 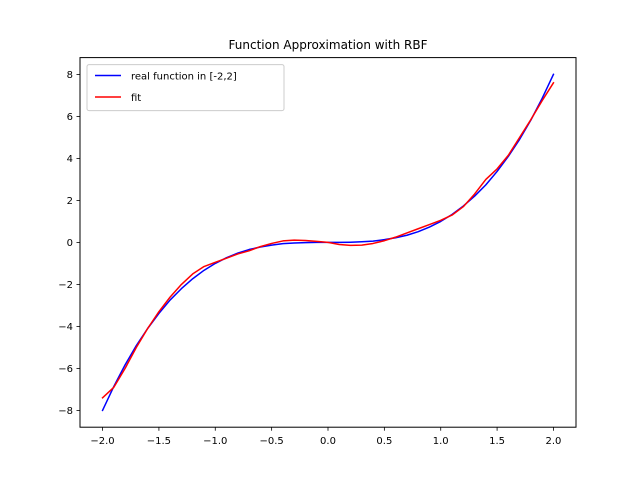 I want to click on x-tick-label: −0.5, so click(x=271, y=441).